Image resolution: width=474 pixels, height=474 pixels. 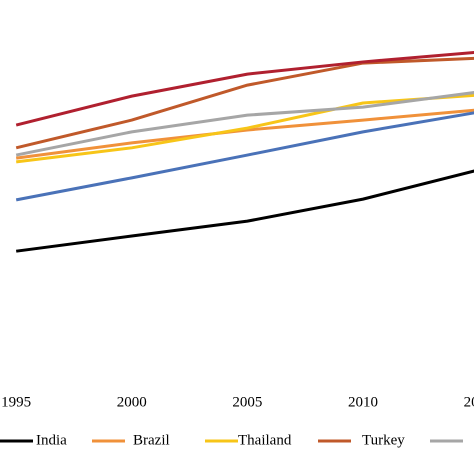 I want to click on x-axis: 1995 2000 2005 2010 2015, so click(x=237, y=402).